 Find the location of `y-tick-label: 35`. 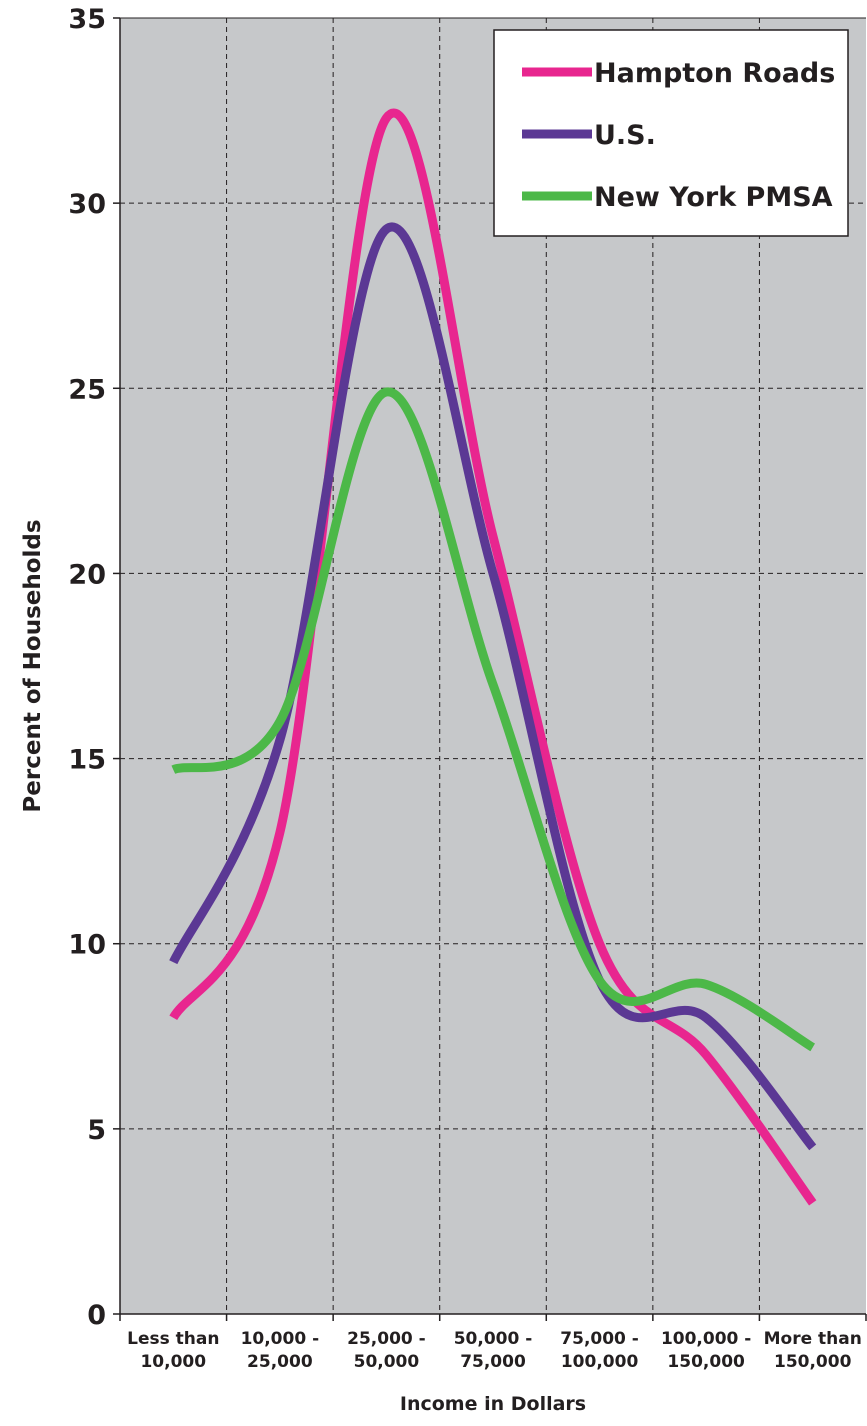

y-tick-label: 35 is located at coordinates (87, 19).